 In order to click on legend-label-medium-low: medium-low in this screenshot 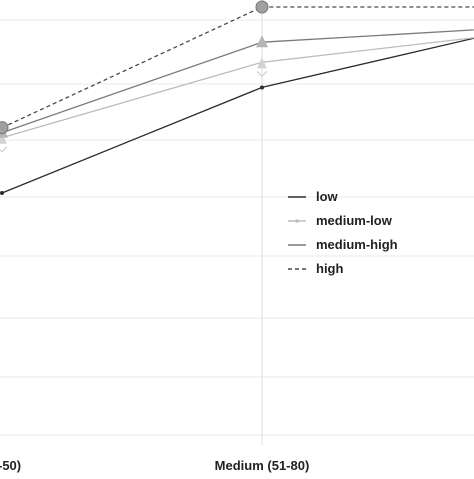, I will do `click(354, 220)`.